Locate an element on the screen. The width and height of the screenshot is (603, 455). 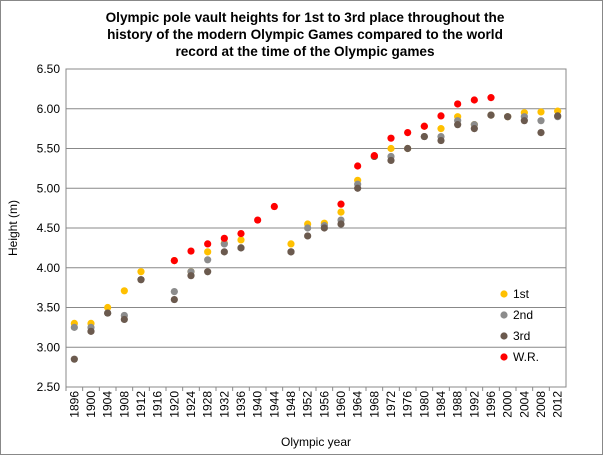
chart-title-line-3: record at the time of the Olympic games is located at coordinates (305, 51).